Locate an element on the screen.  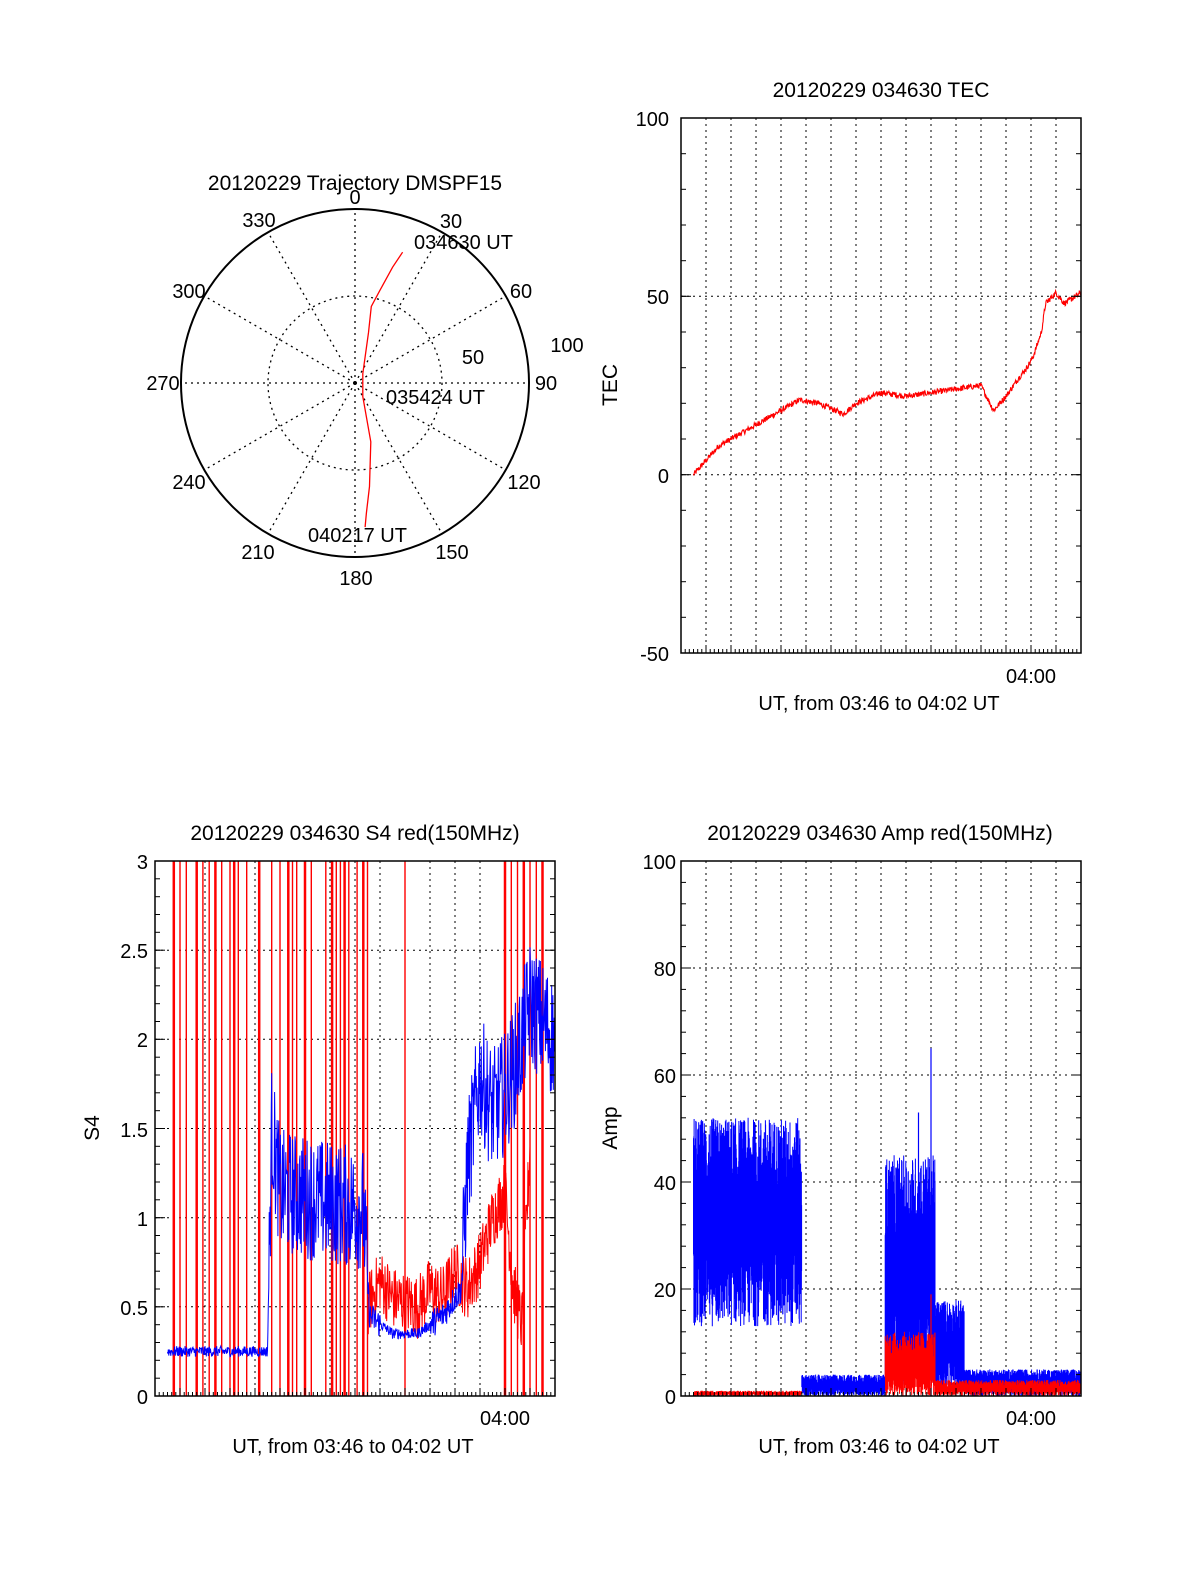
s4-ytick-1.5: 1.5 is located at coordinates (134, 1131).